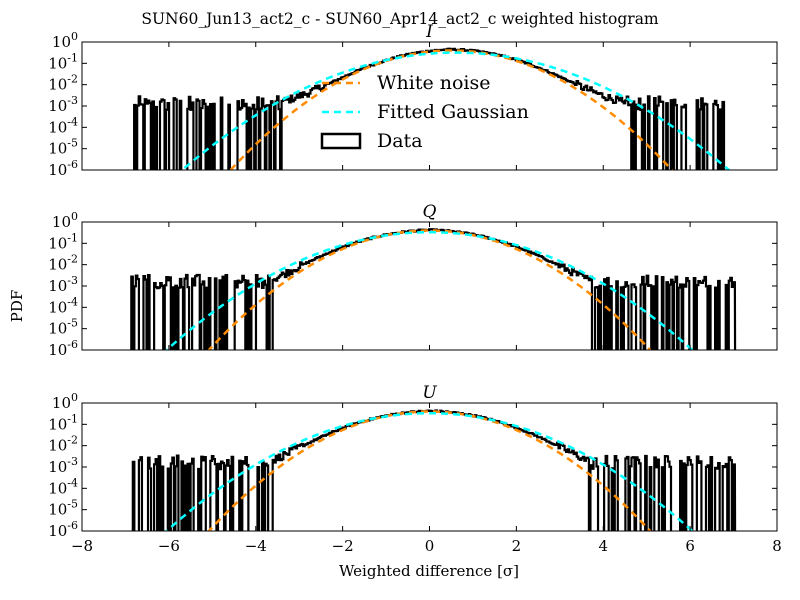 Image resolution: width=800 pixels, height=600 pixels. I want to click on panel-title: U, so click(429, 393).